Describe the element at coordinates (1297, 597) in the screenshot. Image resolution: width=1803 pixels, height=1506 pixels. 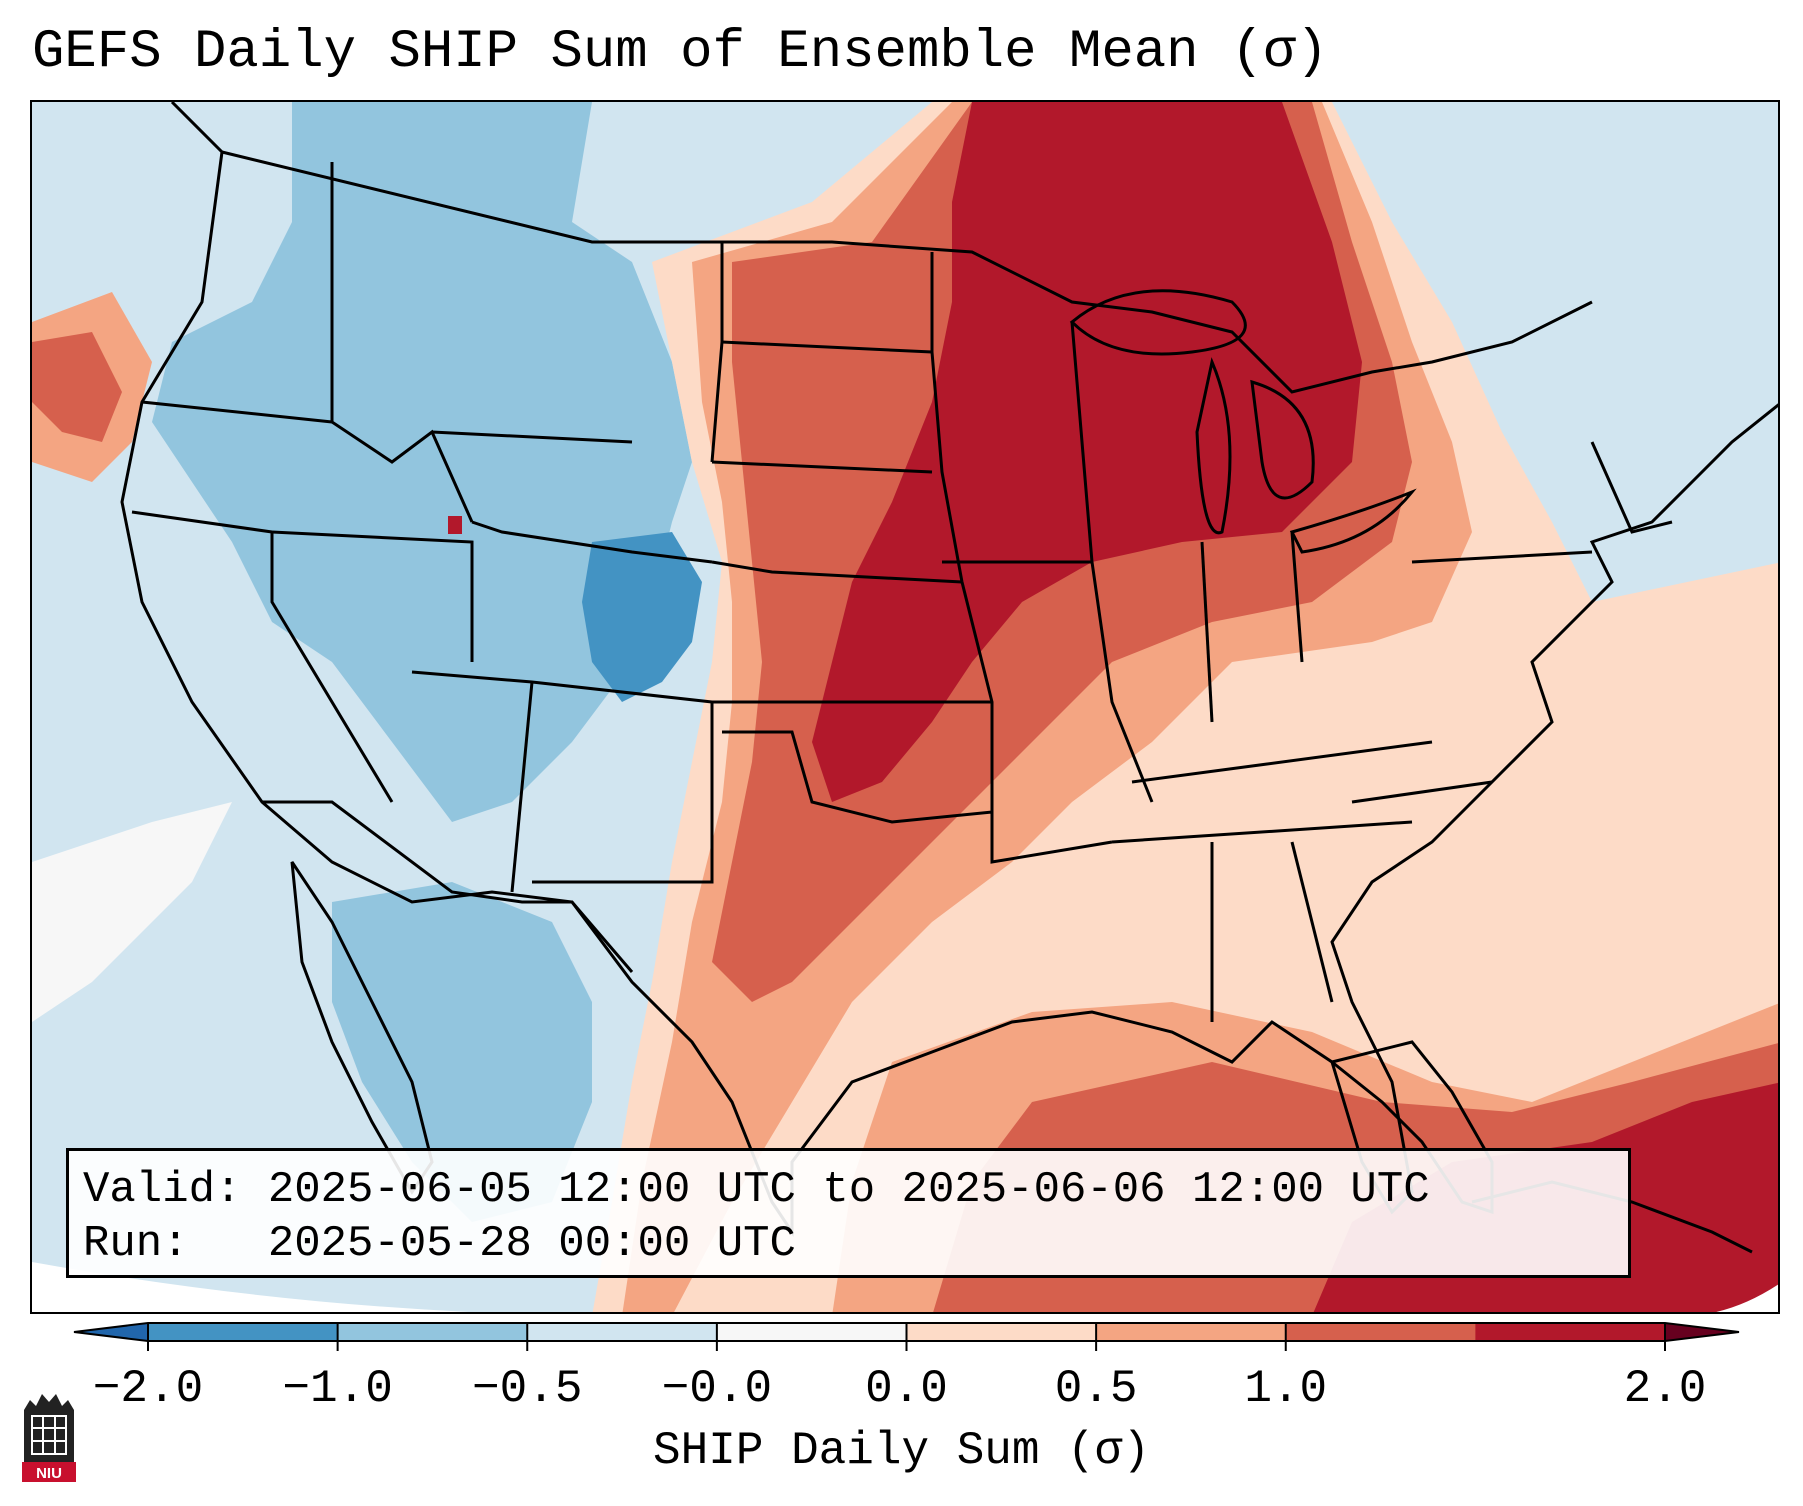
I see `border-oh-pa` at that location.